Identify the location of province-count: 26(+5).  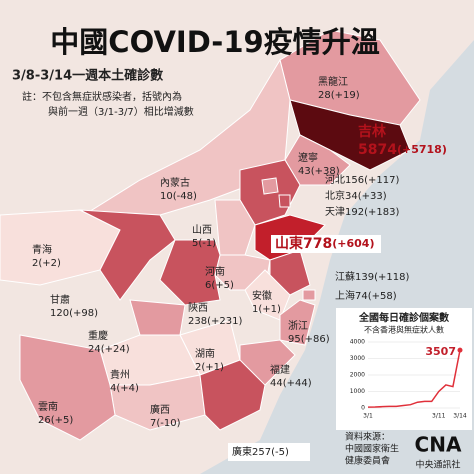
(55, 420).